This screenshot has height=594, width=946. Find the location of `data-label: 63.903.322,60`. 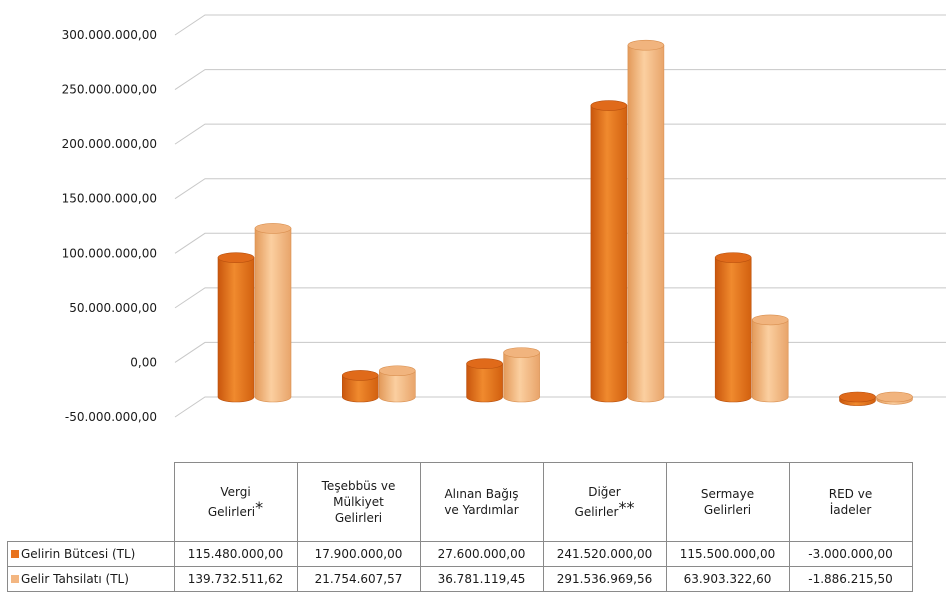

data-label: 63.903.322,60 is located at coordinates (727, 579).